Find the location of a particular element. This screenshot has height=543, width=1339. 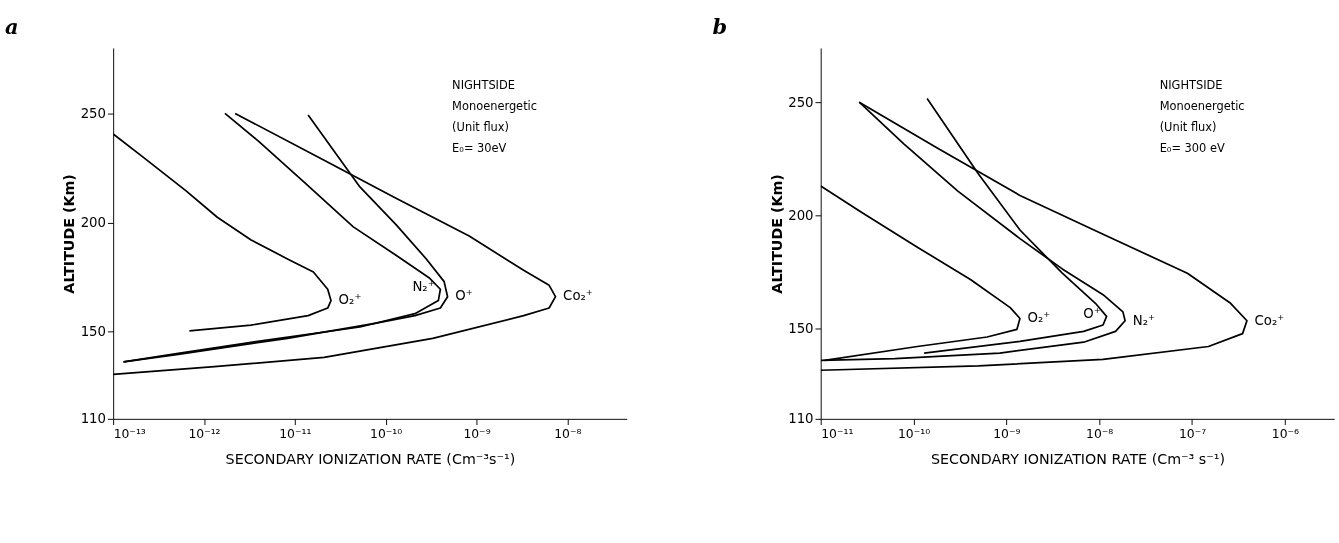

x-tick-label: 10⁻⁷ is located at coordinates (1192, 434).